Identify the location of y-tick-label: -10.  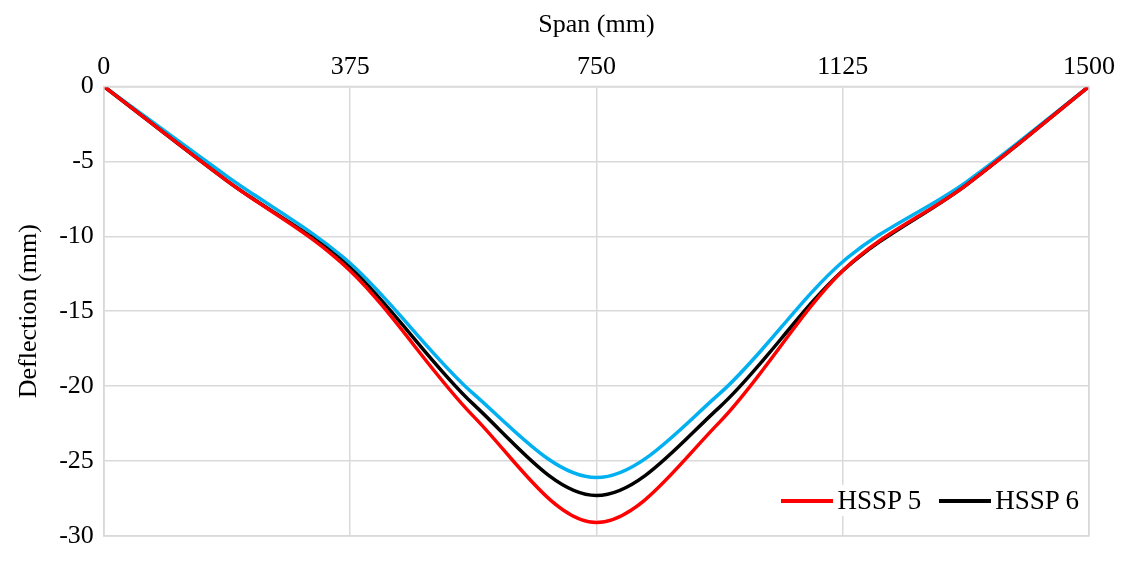
(76, 235).